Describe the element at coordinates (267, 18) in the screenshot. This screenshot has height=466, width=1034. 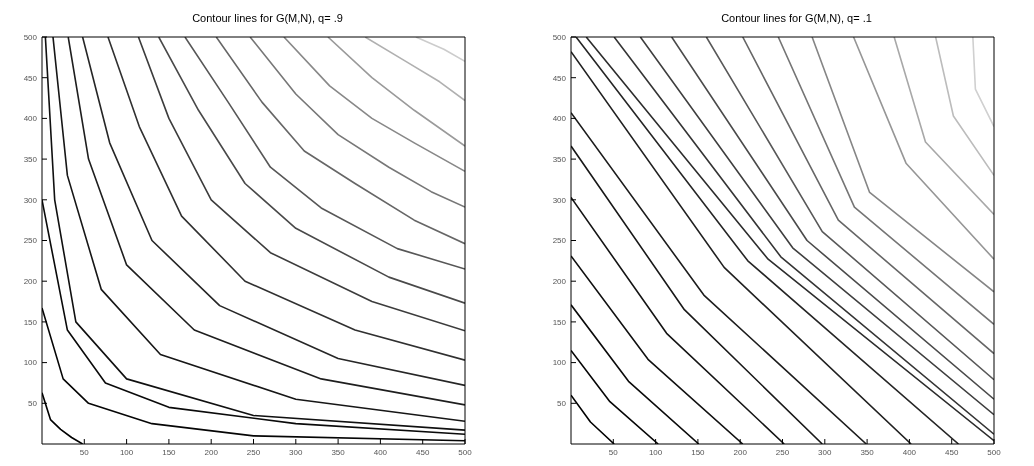
I see `chart-title: Contour lines for G(M,N), q= .9` at that location.